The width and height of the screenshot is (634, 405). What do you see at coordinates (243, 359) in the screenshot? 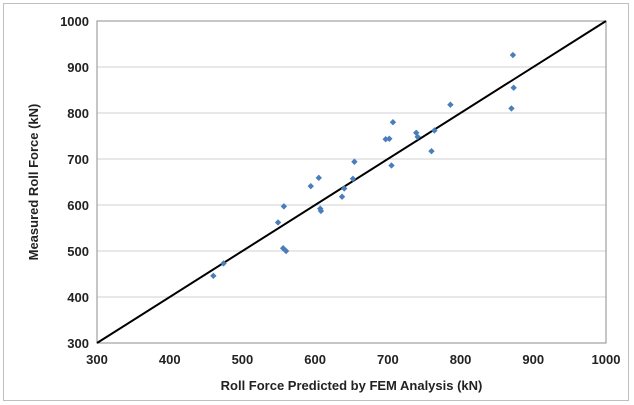
I see `x-tick-500: 500` at bounding box center [243, 359].